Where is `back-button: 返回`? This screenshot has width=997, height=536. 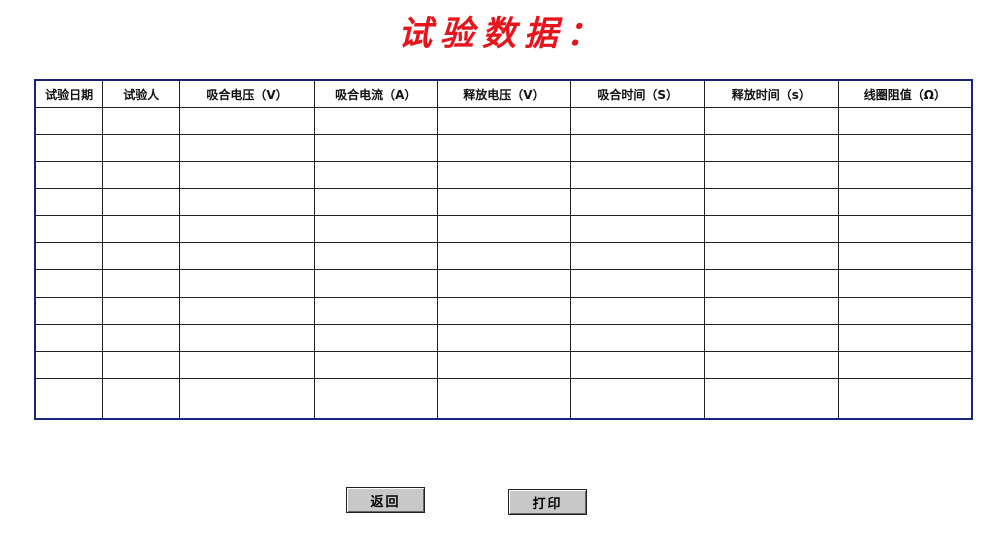 back-button: 返回 is located at coordinates (385, 500).